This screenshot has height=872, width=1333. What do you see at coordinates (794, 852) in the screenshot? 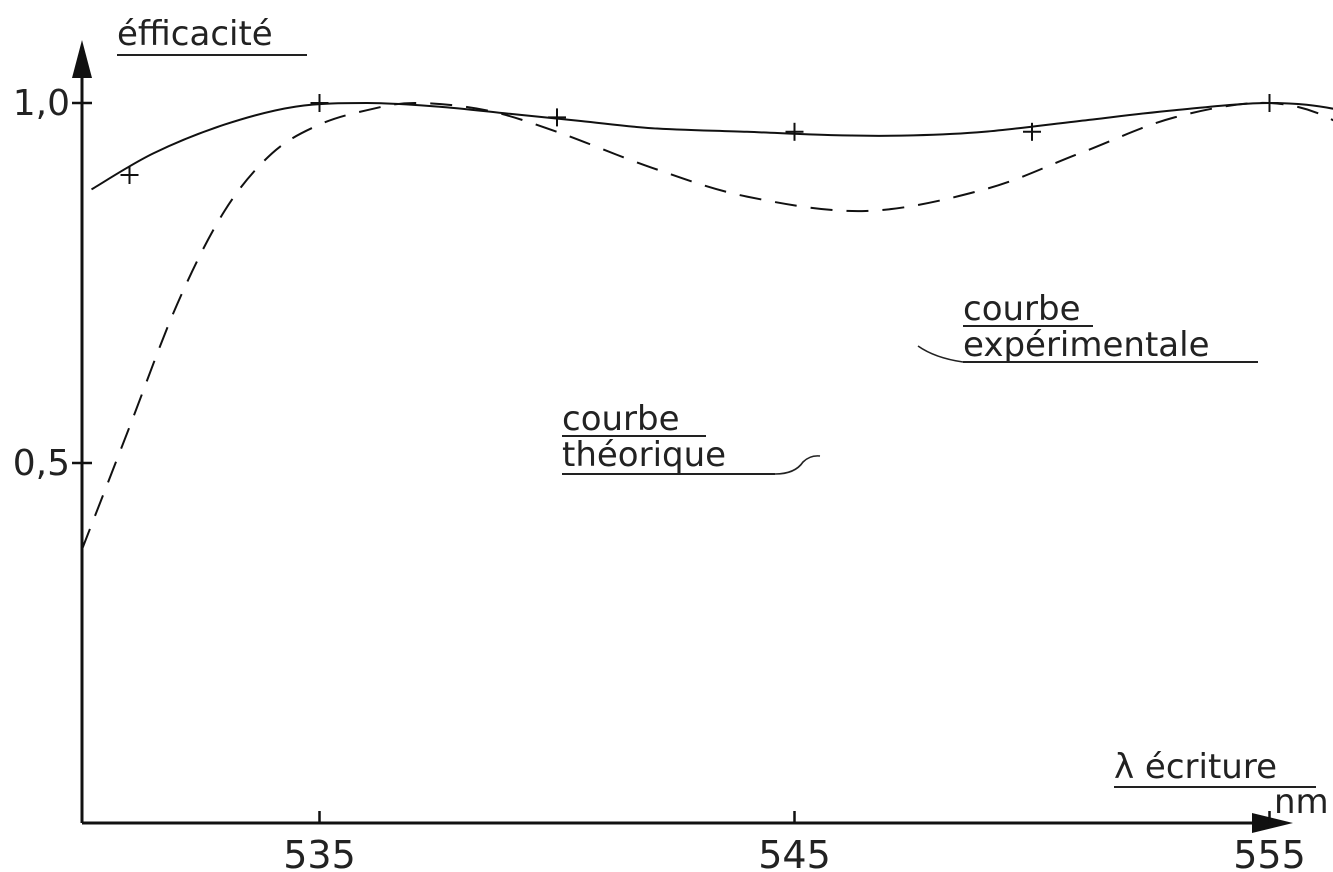
I see `x-tick-label: 545` at bounding box center [794, 852].